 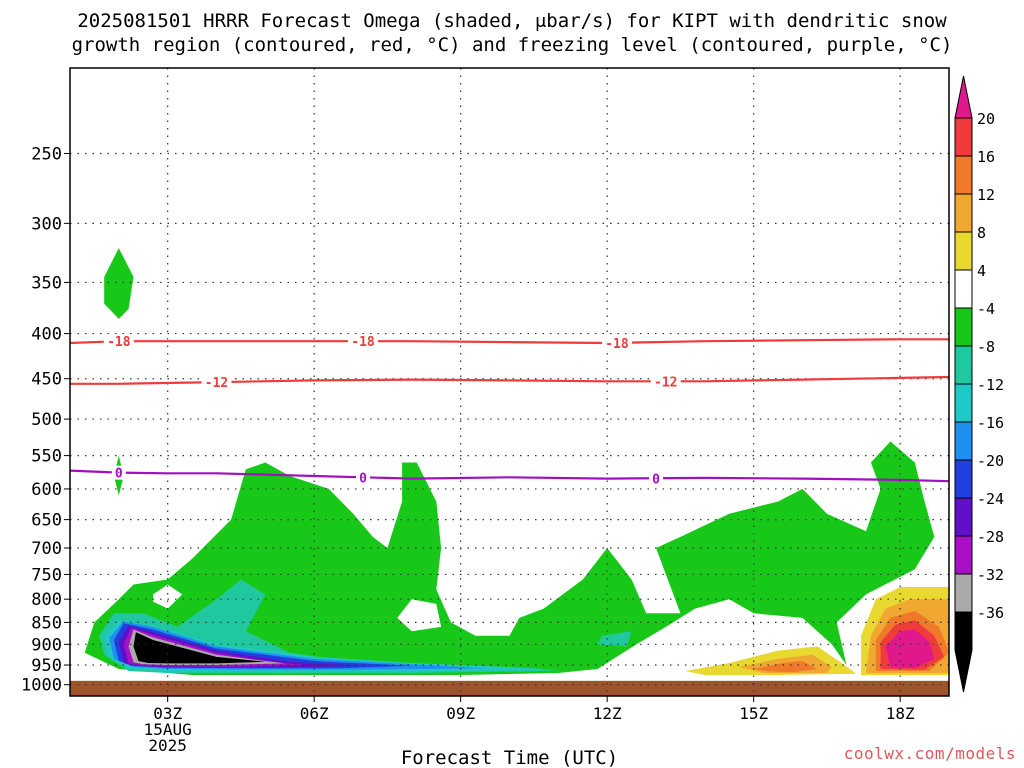 I want to click on x-tick-label: 18Z, so click(x=900, y=713).